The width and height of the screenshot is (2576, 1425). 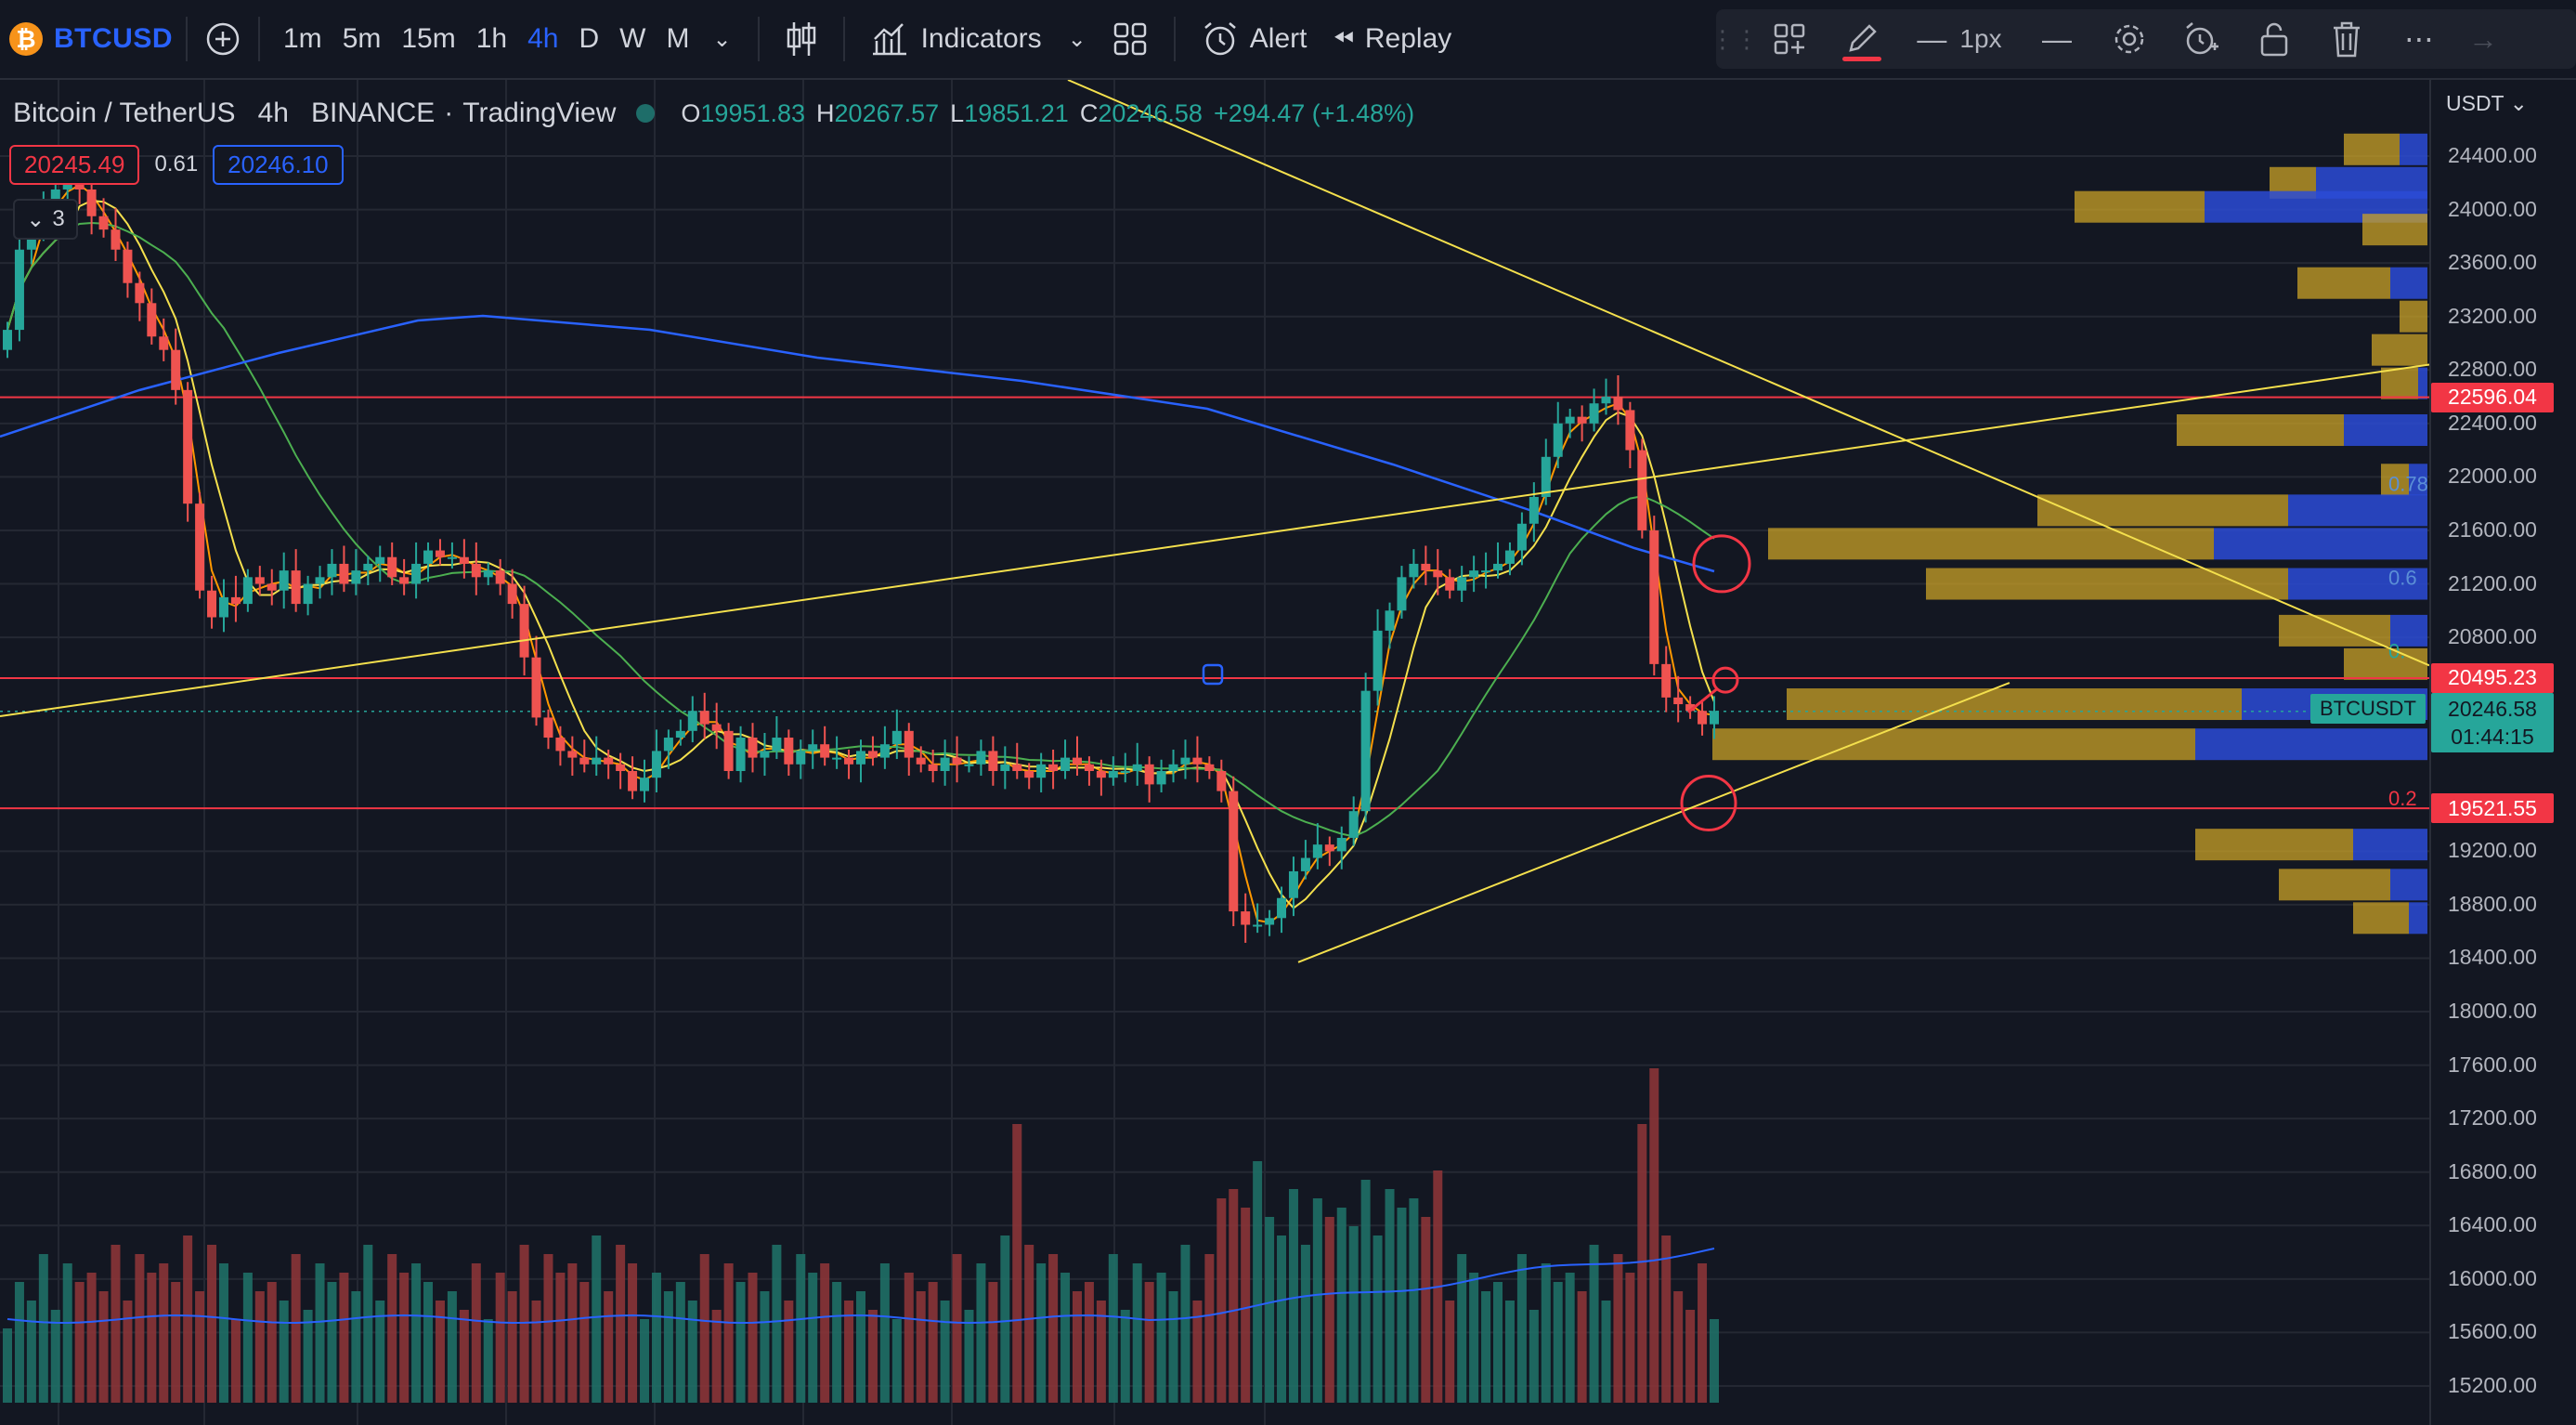 What do you see at coordinates (2493, 1385) in the screenshot?
I see `price-tick: 15200.00` at bounding box center [2493, 1385].